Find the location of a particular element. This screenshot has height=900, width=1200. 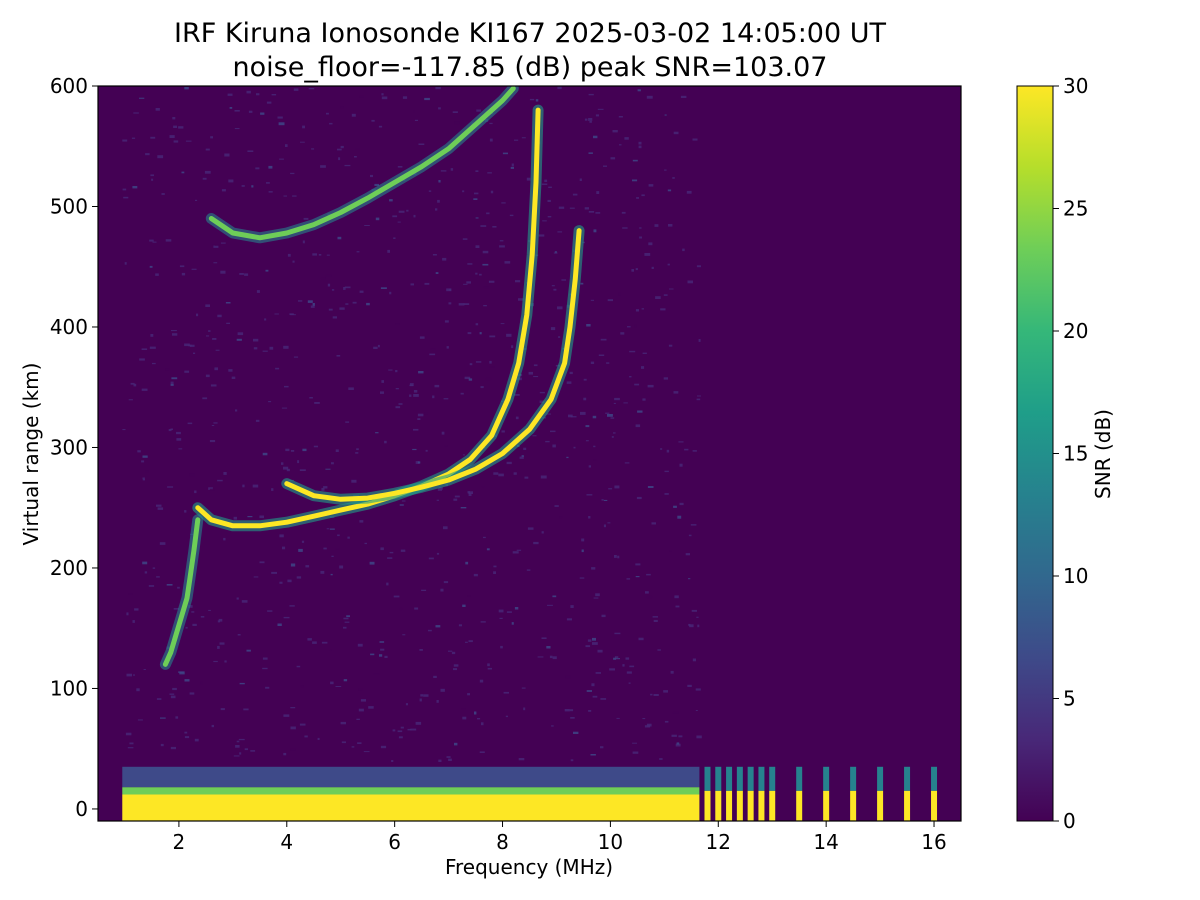

ground-echo-core is located at coordinates (411, 807).